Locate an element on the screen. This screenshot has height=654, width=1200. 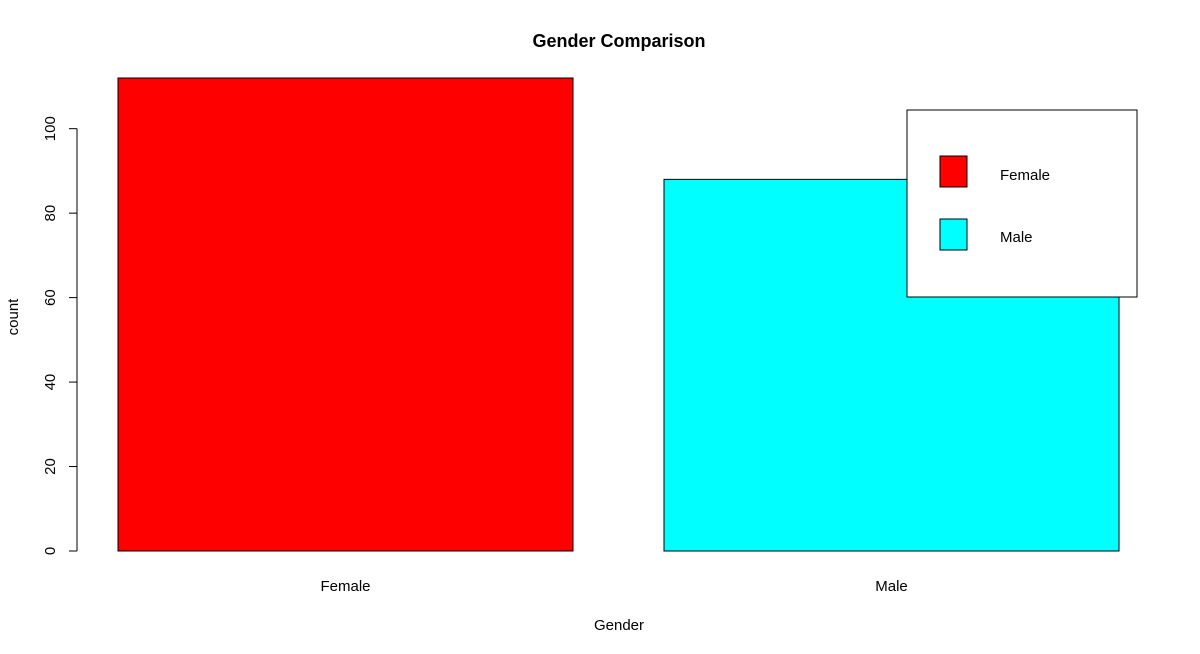
legend-box is located at coordinates (1022, 203).